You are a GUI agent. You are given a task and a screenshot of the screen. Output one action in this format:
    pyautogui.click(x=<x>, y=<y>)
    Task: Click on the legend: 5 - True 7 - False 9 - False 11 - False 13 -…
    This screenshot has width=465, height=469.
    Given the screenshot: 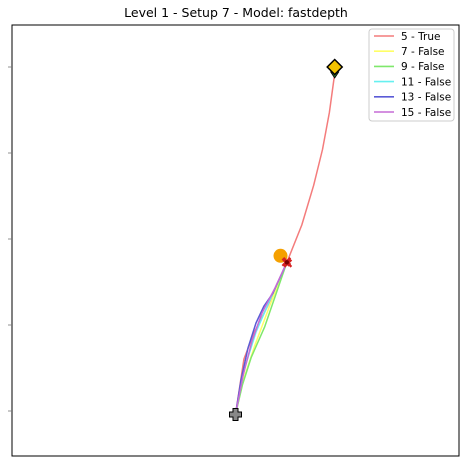 What is the action you would take?
    pyautogui.click(x=411, y=75)
    